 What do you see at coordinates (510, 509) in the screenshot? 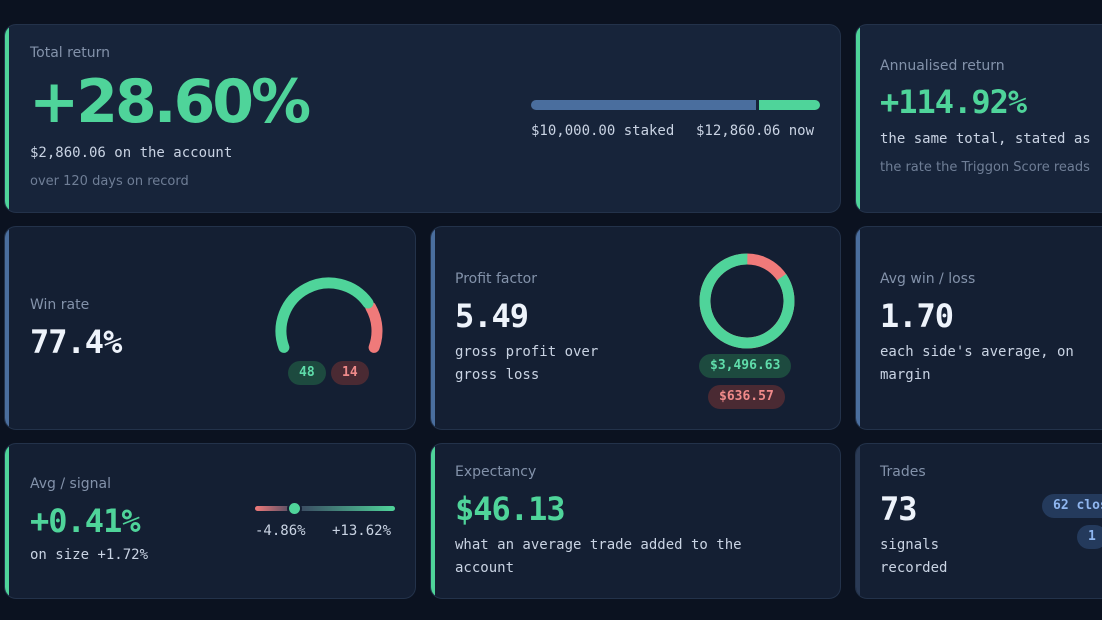
I see `expectancy-value: $46.13` at bounding box center [510, 509].